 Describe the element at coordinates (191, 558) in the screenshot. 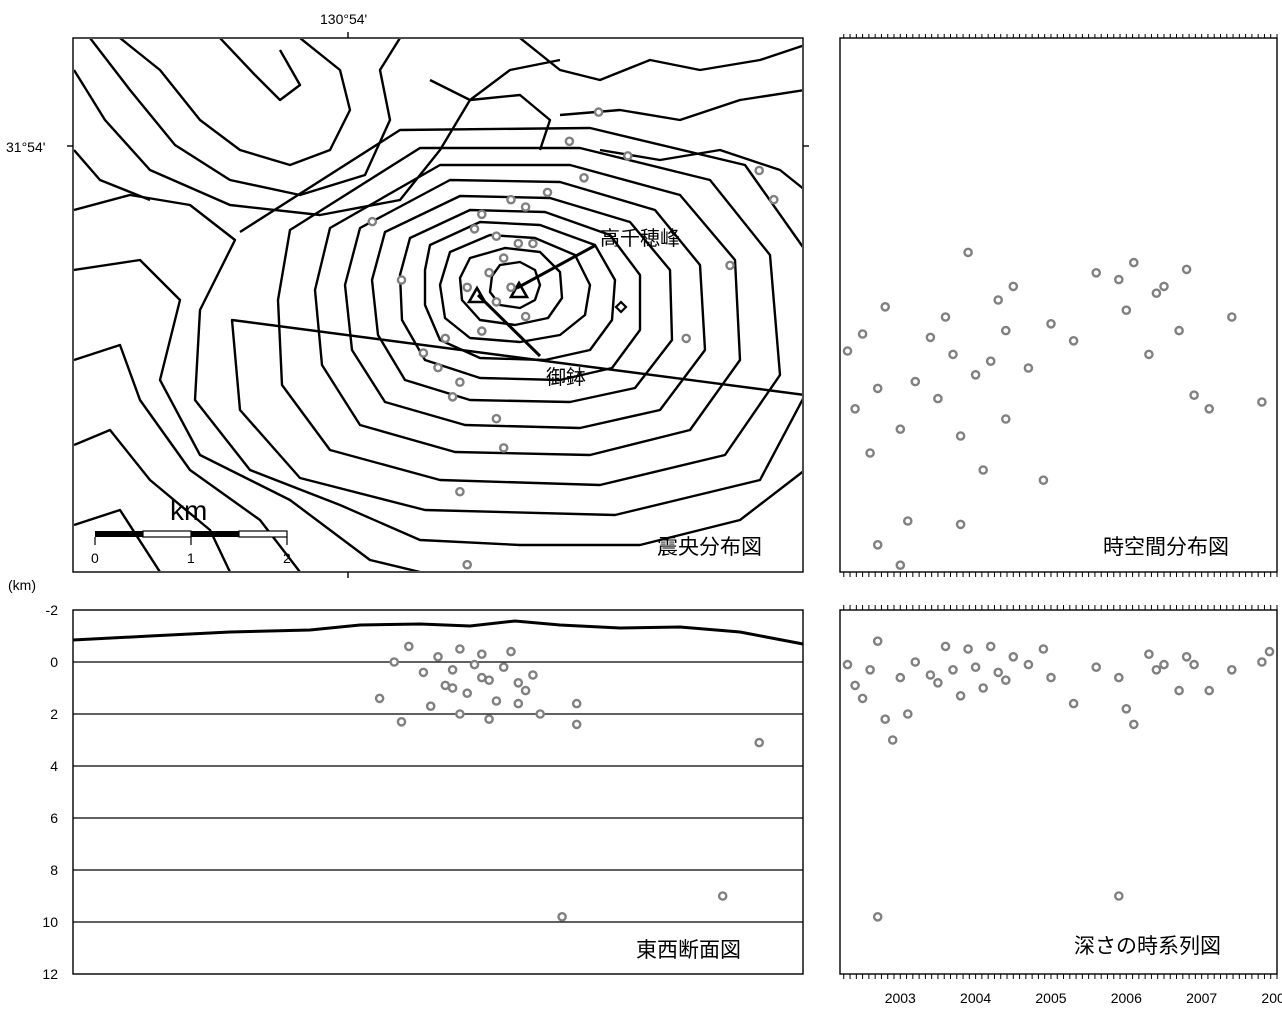

I see `scale-tick-label: 1` at that location.